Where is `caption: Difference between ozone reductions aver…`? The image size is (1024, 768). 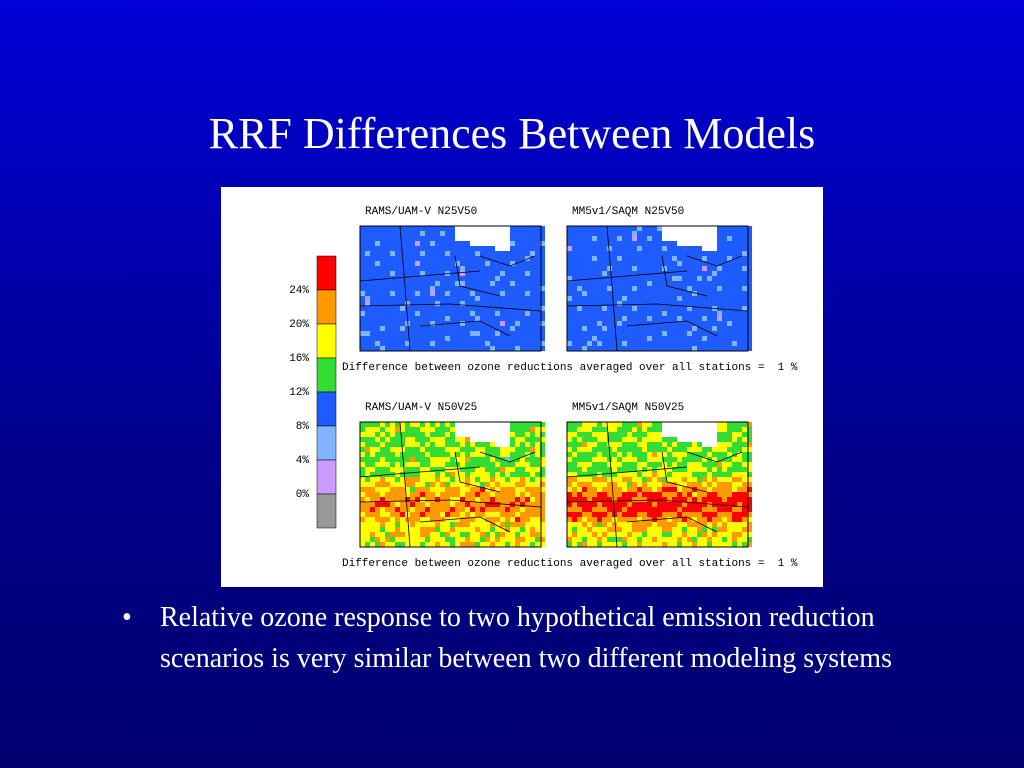
caption: Difference between ozone reductions aver… is located at coordinates (570, 564).